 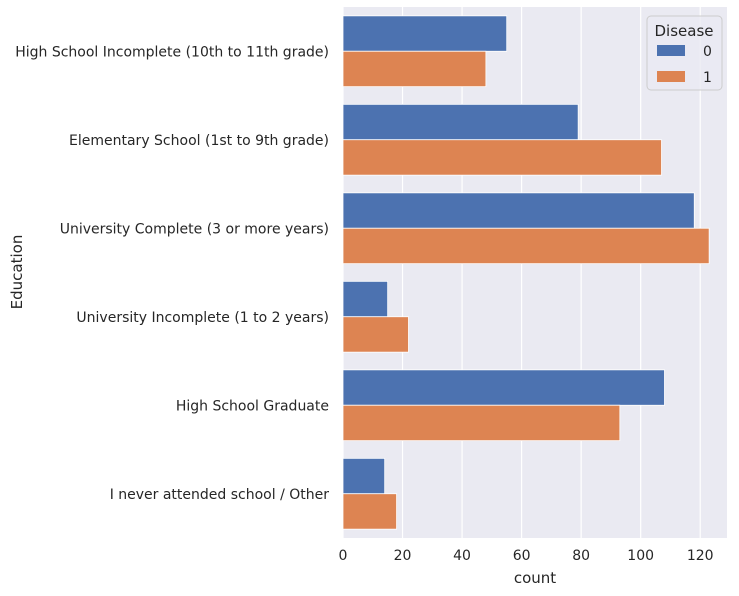 I want to click on y-category-label: High School Graduate, so click(x=252, y=406).